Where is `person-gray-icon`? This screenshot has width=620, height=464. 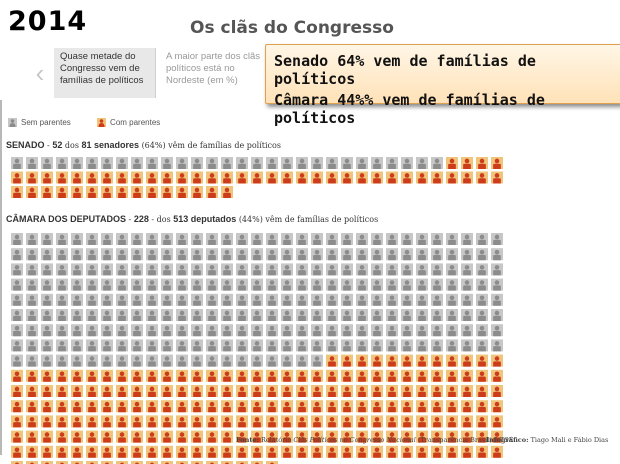 person-gray-icon is located at coordinates (12, 122).